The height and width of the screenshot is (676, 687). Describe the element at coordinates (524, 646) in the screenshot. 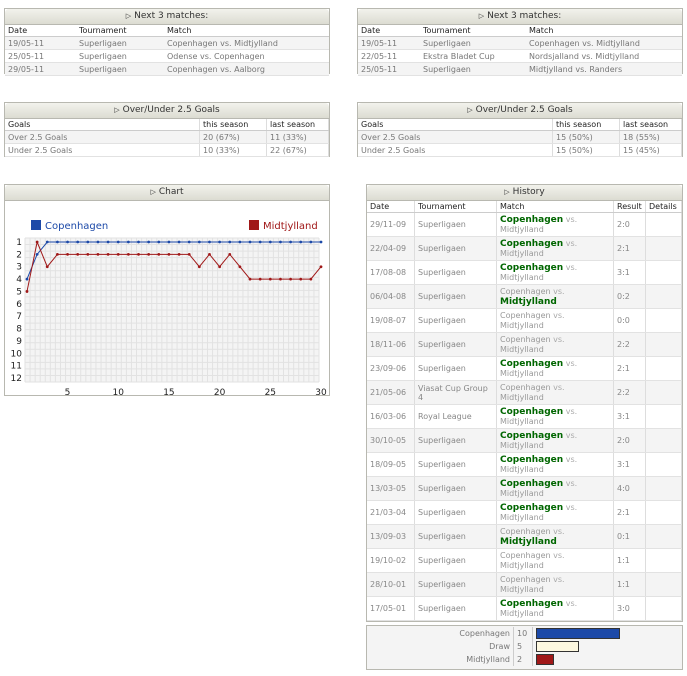

I see `summary-table: Copenhagen 10 Draw 5 Midtjylland 2` at that location.